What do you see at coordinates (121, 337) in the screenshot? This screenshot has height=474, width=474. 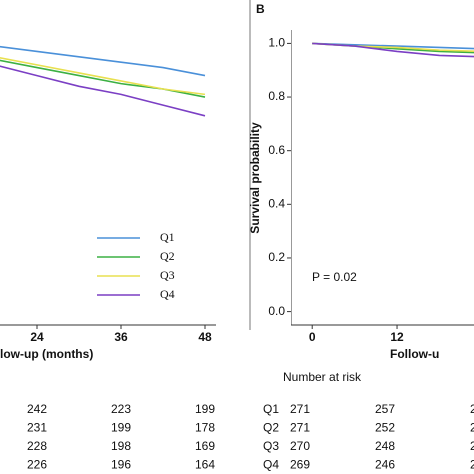 I see `x-tick-label: 36` at bounding box center [121, 337].